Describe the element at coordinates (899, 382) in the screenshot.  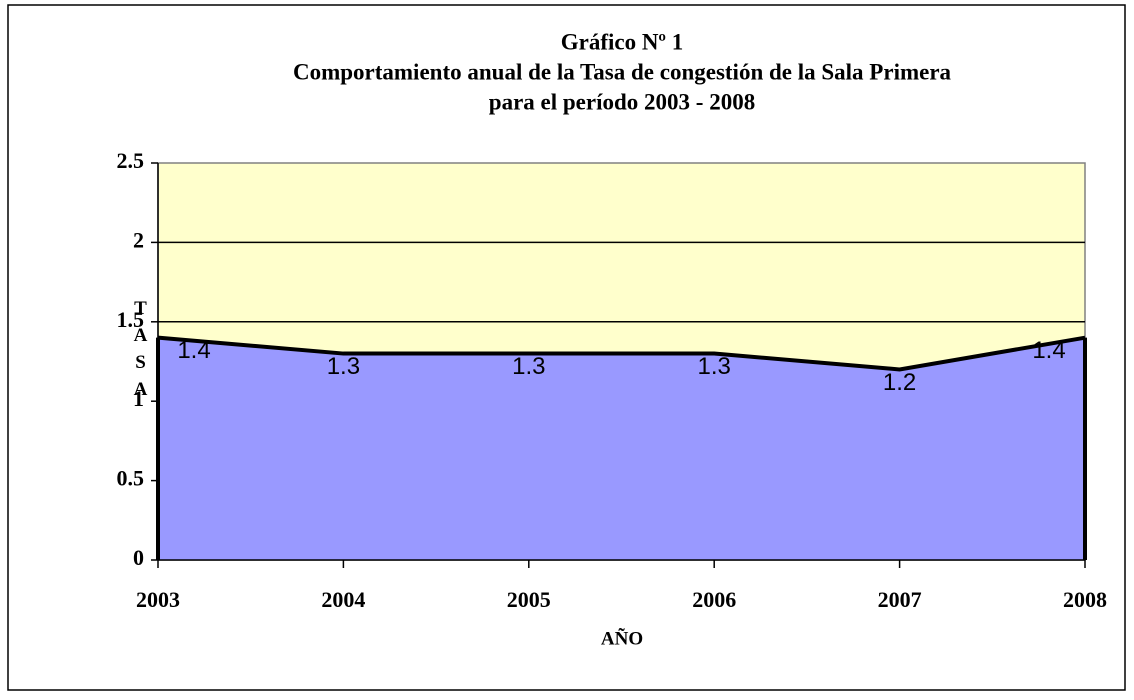
I see `data-label: 1.2` at that location.